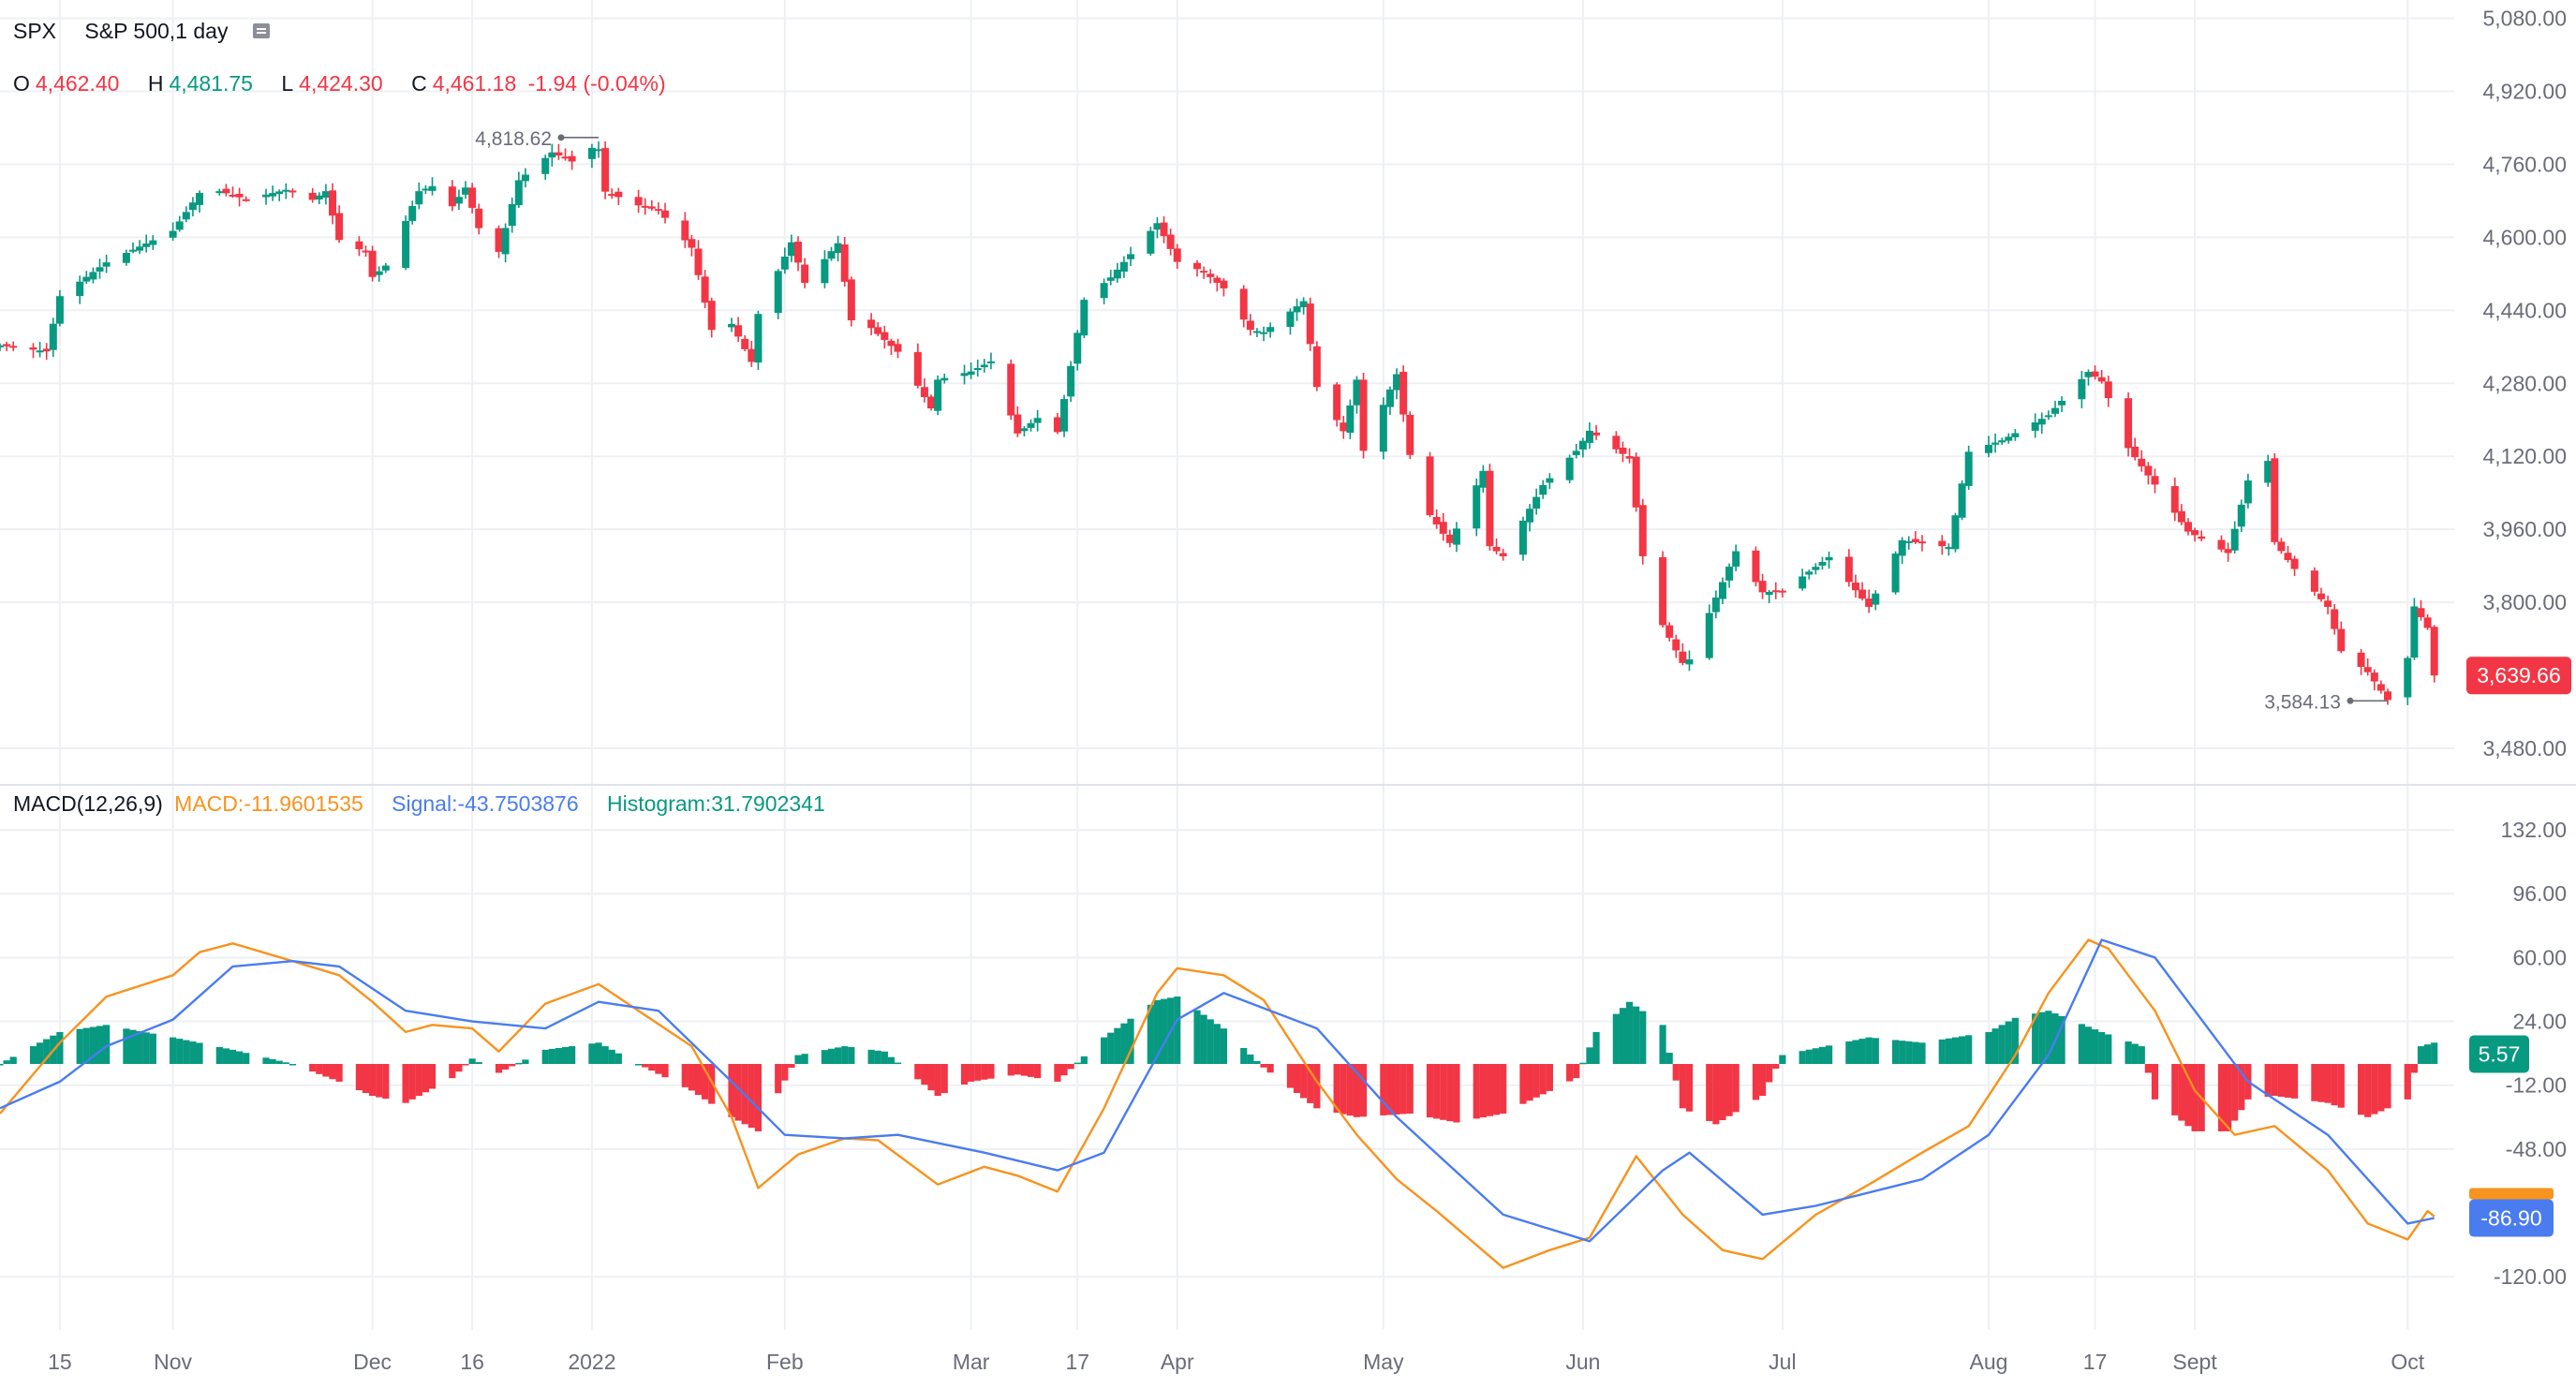 Image resolution: width=2576 pixels, height=1388 pixels. What do you see at coordinates (88, 803) in the screenshot?
I see `macd-indicator-name: MACD(12,26,9)` at bounding box center [88, 803].